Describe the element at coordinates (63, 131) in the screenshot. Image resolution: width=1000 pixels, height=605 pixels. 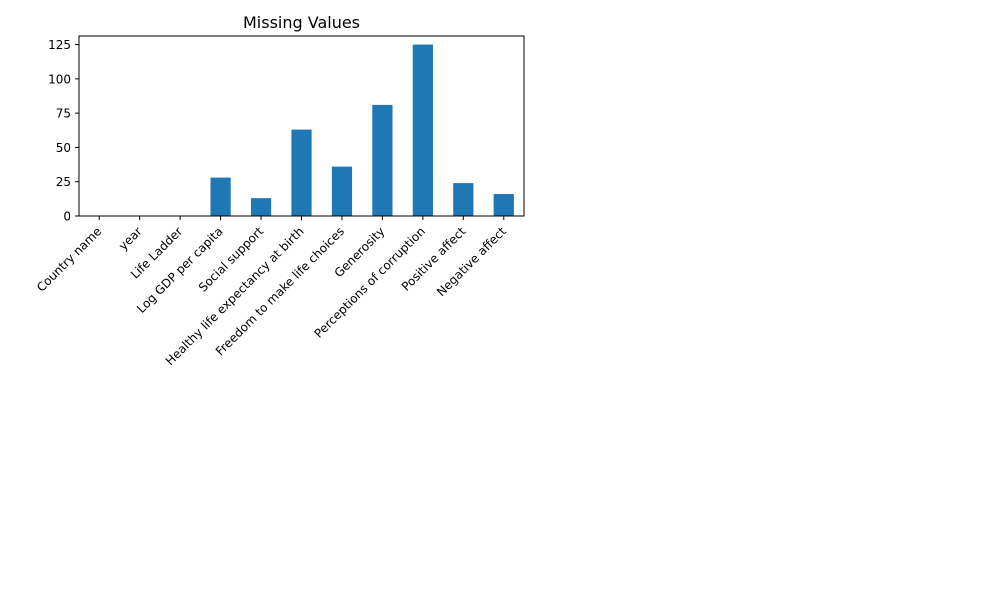
I see `y-axis: 0 25 50 75 100 125` at that location.